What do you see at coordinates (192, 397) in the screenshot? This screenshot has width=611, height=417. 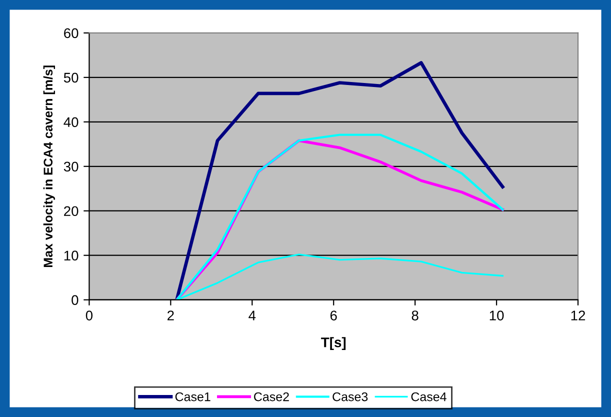 I see `legend-label: Case1` at bounding box center [192, 397].